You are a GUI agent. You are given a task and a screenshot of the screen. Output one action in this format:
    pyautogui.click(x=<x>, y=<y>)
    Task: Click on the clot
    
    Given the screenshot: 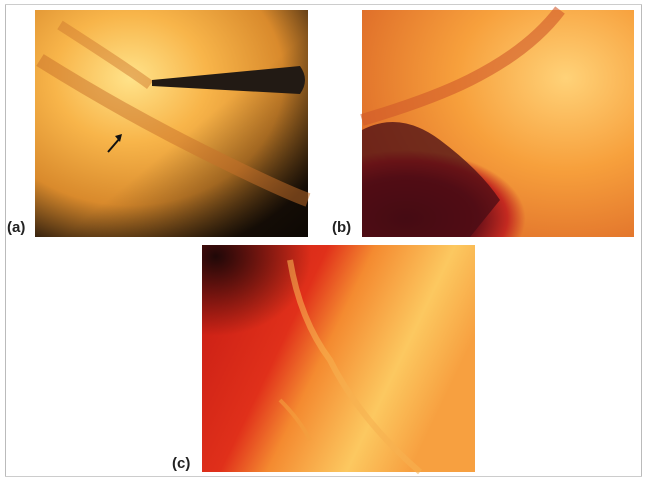 What is the action you would take?
    pyautogui.click(x=431, y=179)
    